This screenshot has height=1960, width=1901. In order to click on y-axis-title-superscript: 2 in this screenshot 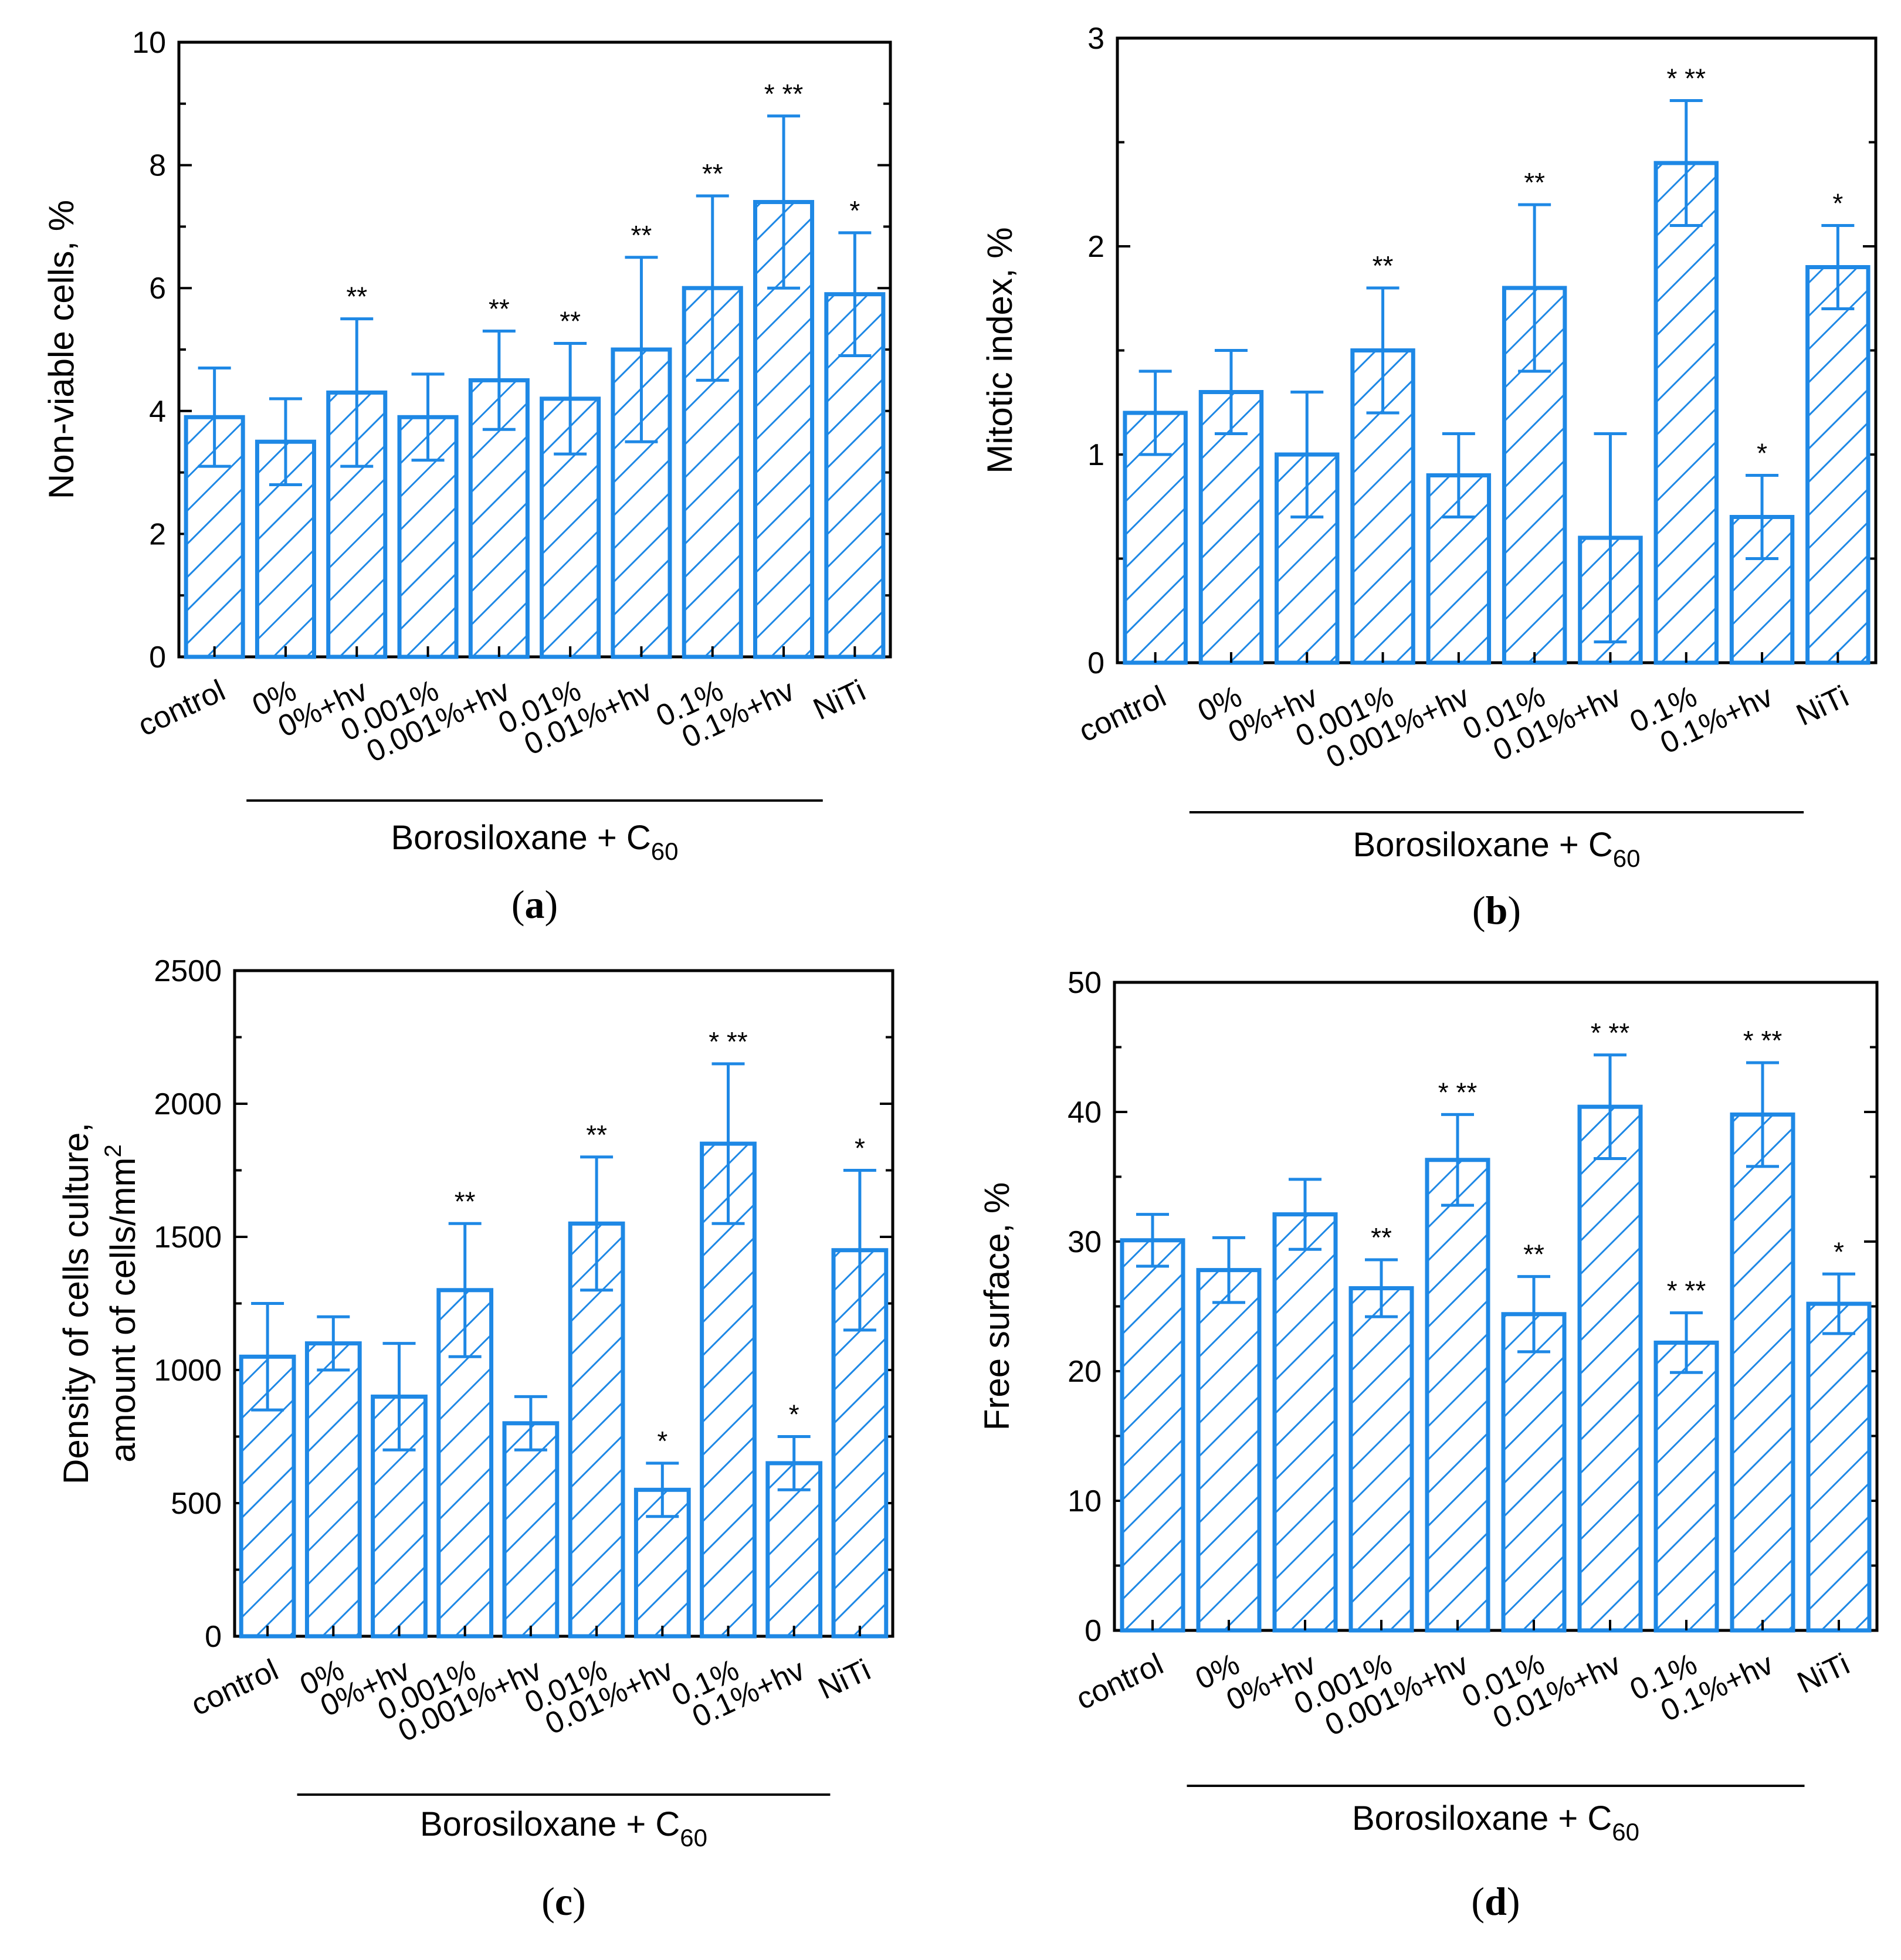, I will do `click(113, 1150)`.